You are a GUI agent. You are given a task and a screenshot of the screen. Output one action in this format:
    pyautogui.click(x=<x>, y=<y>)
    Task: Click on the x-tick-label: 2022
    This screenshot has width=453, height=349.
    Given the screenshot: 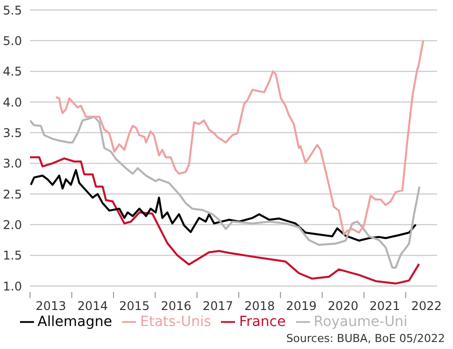 What is the action you would take?
    pyautogui.click(x=426, y=306)
    